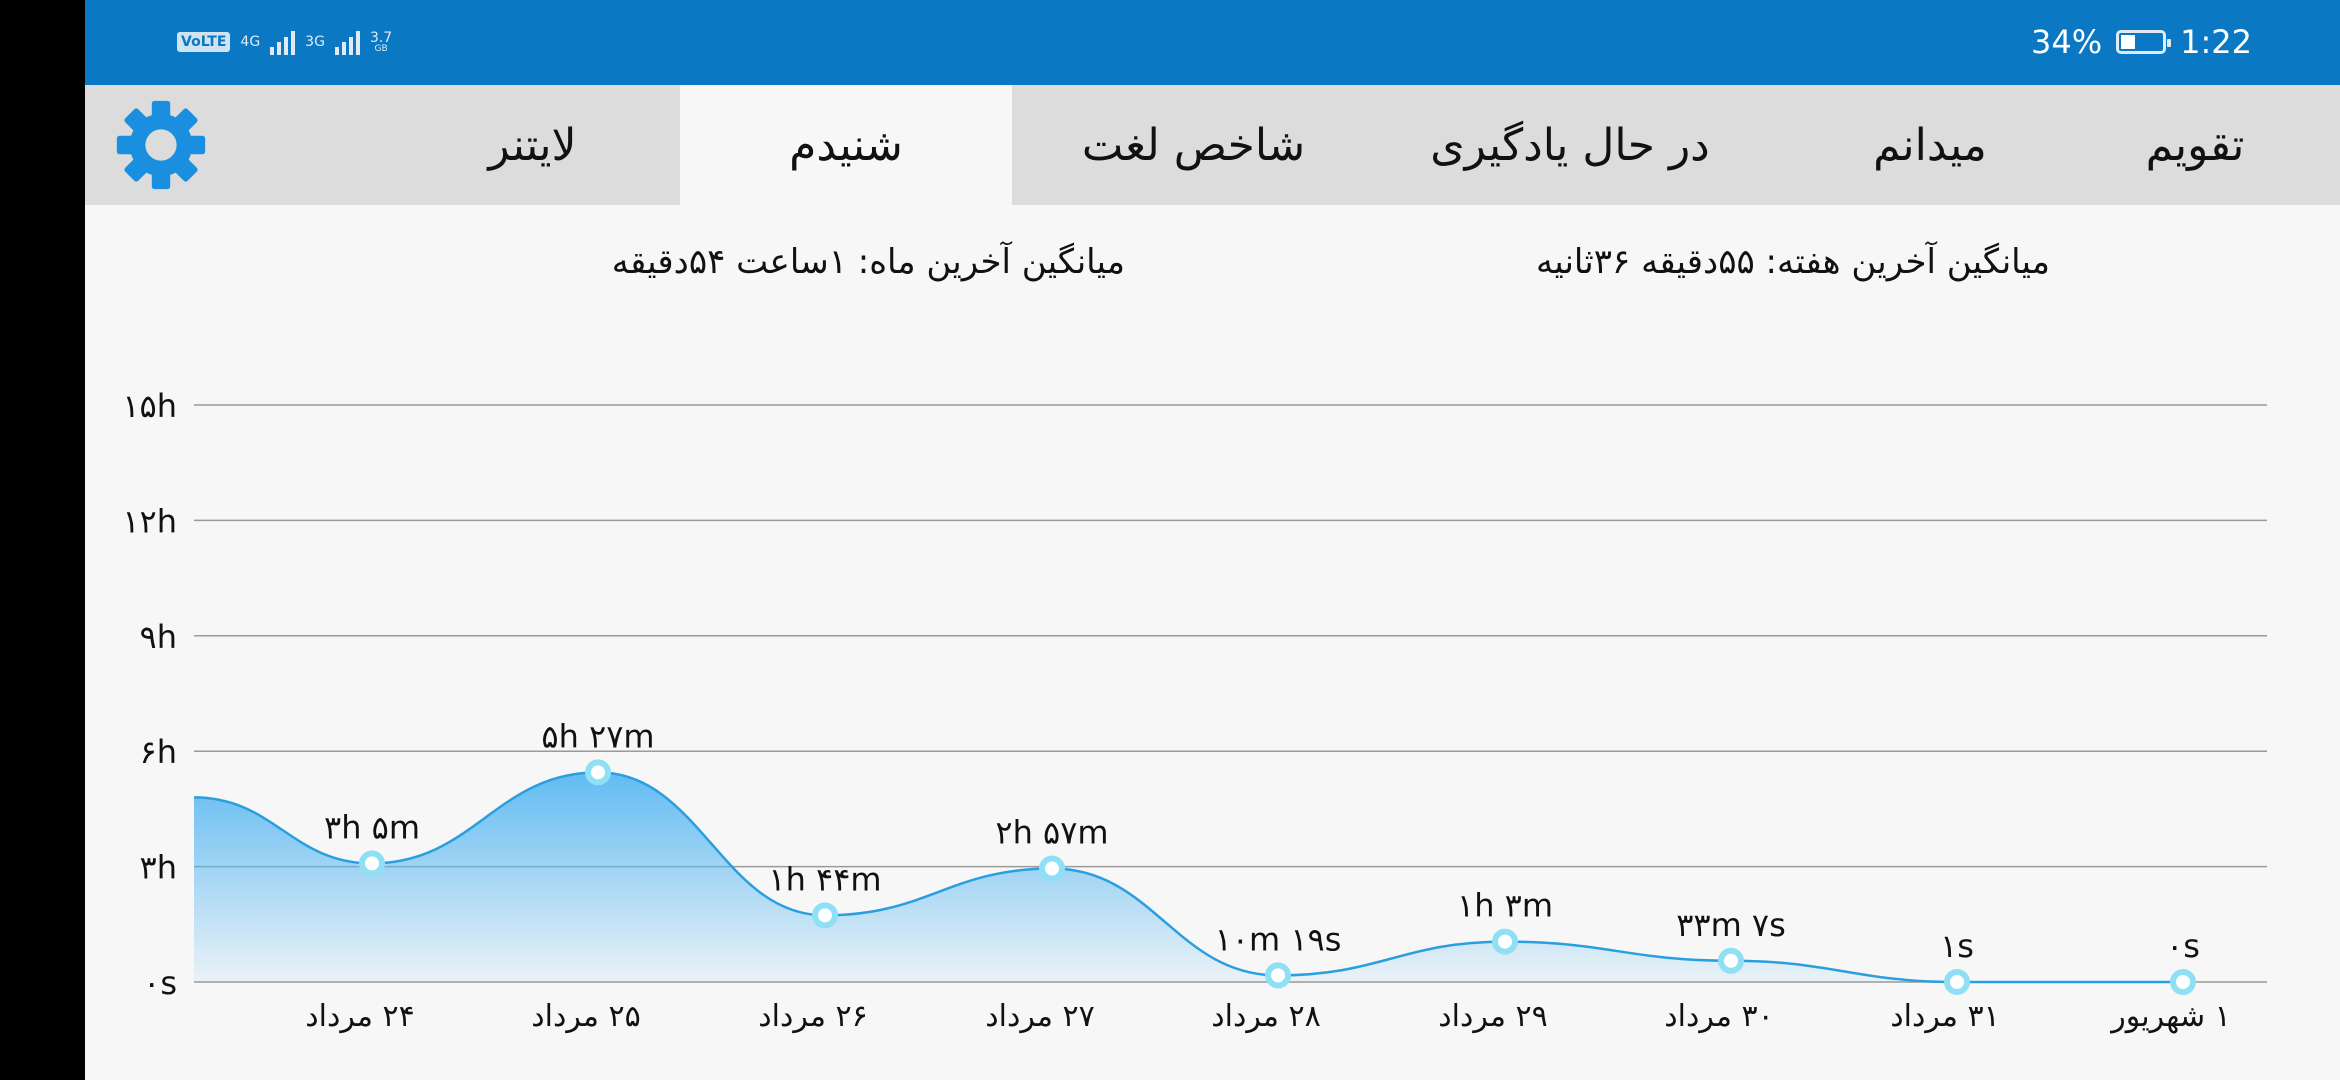  I want to click on data-speed-value: 3.7, so click(381, 37).